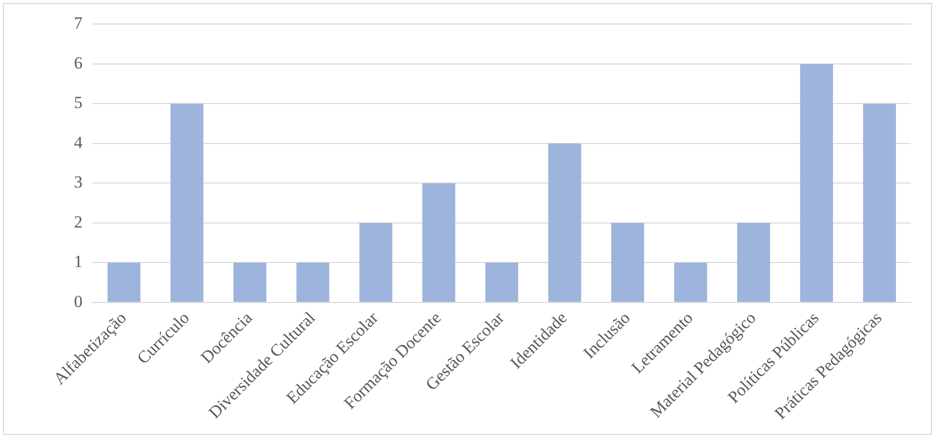 The width and height of the screenshot is (935, 438). I want to click on y-tick-label: 5, so click(78, 102).